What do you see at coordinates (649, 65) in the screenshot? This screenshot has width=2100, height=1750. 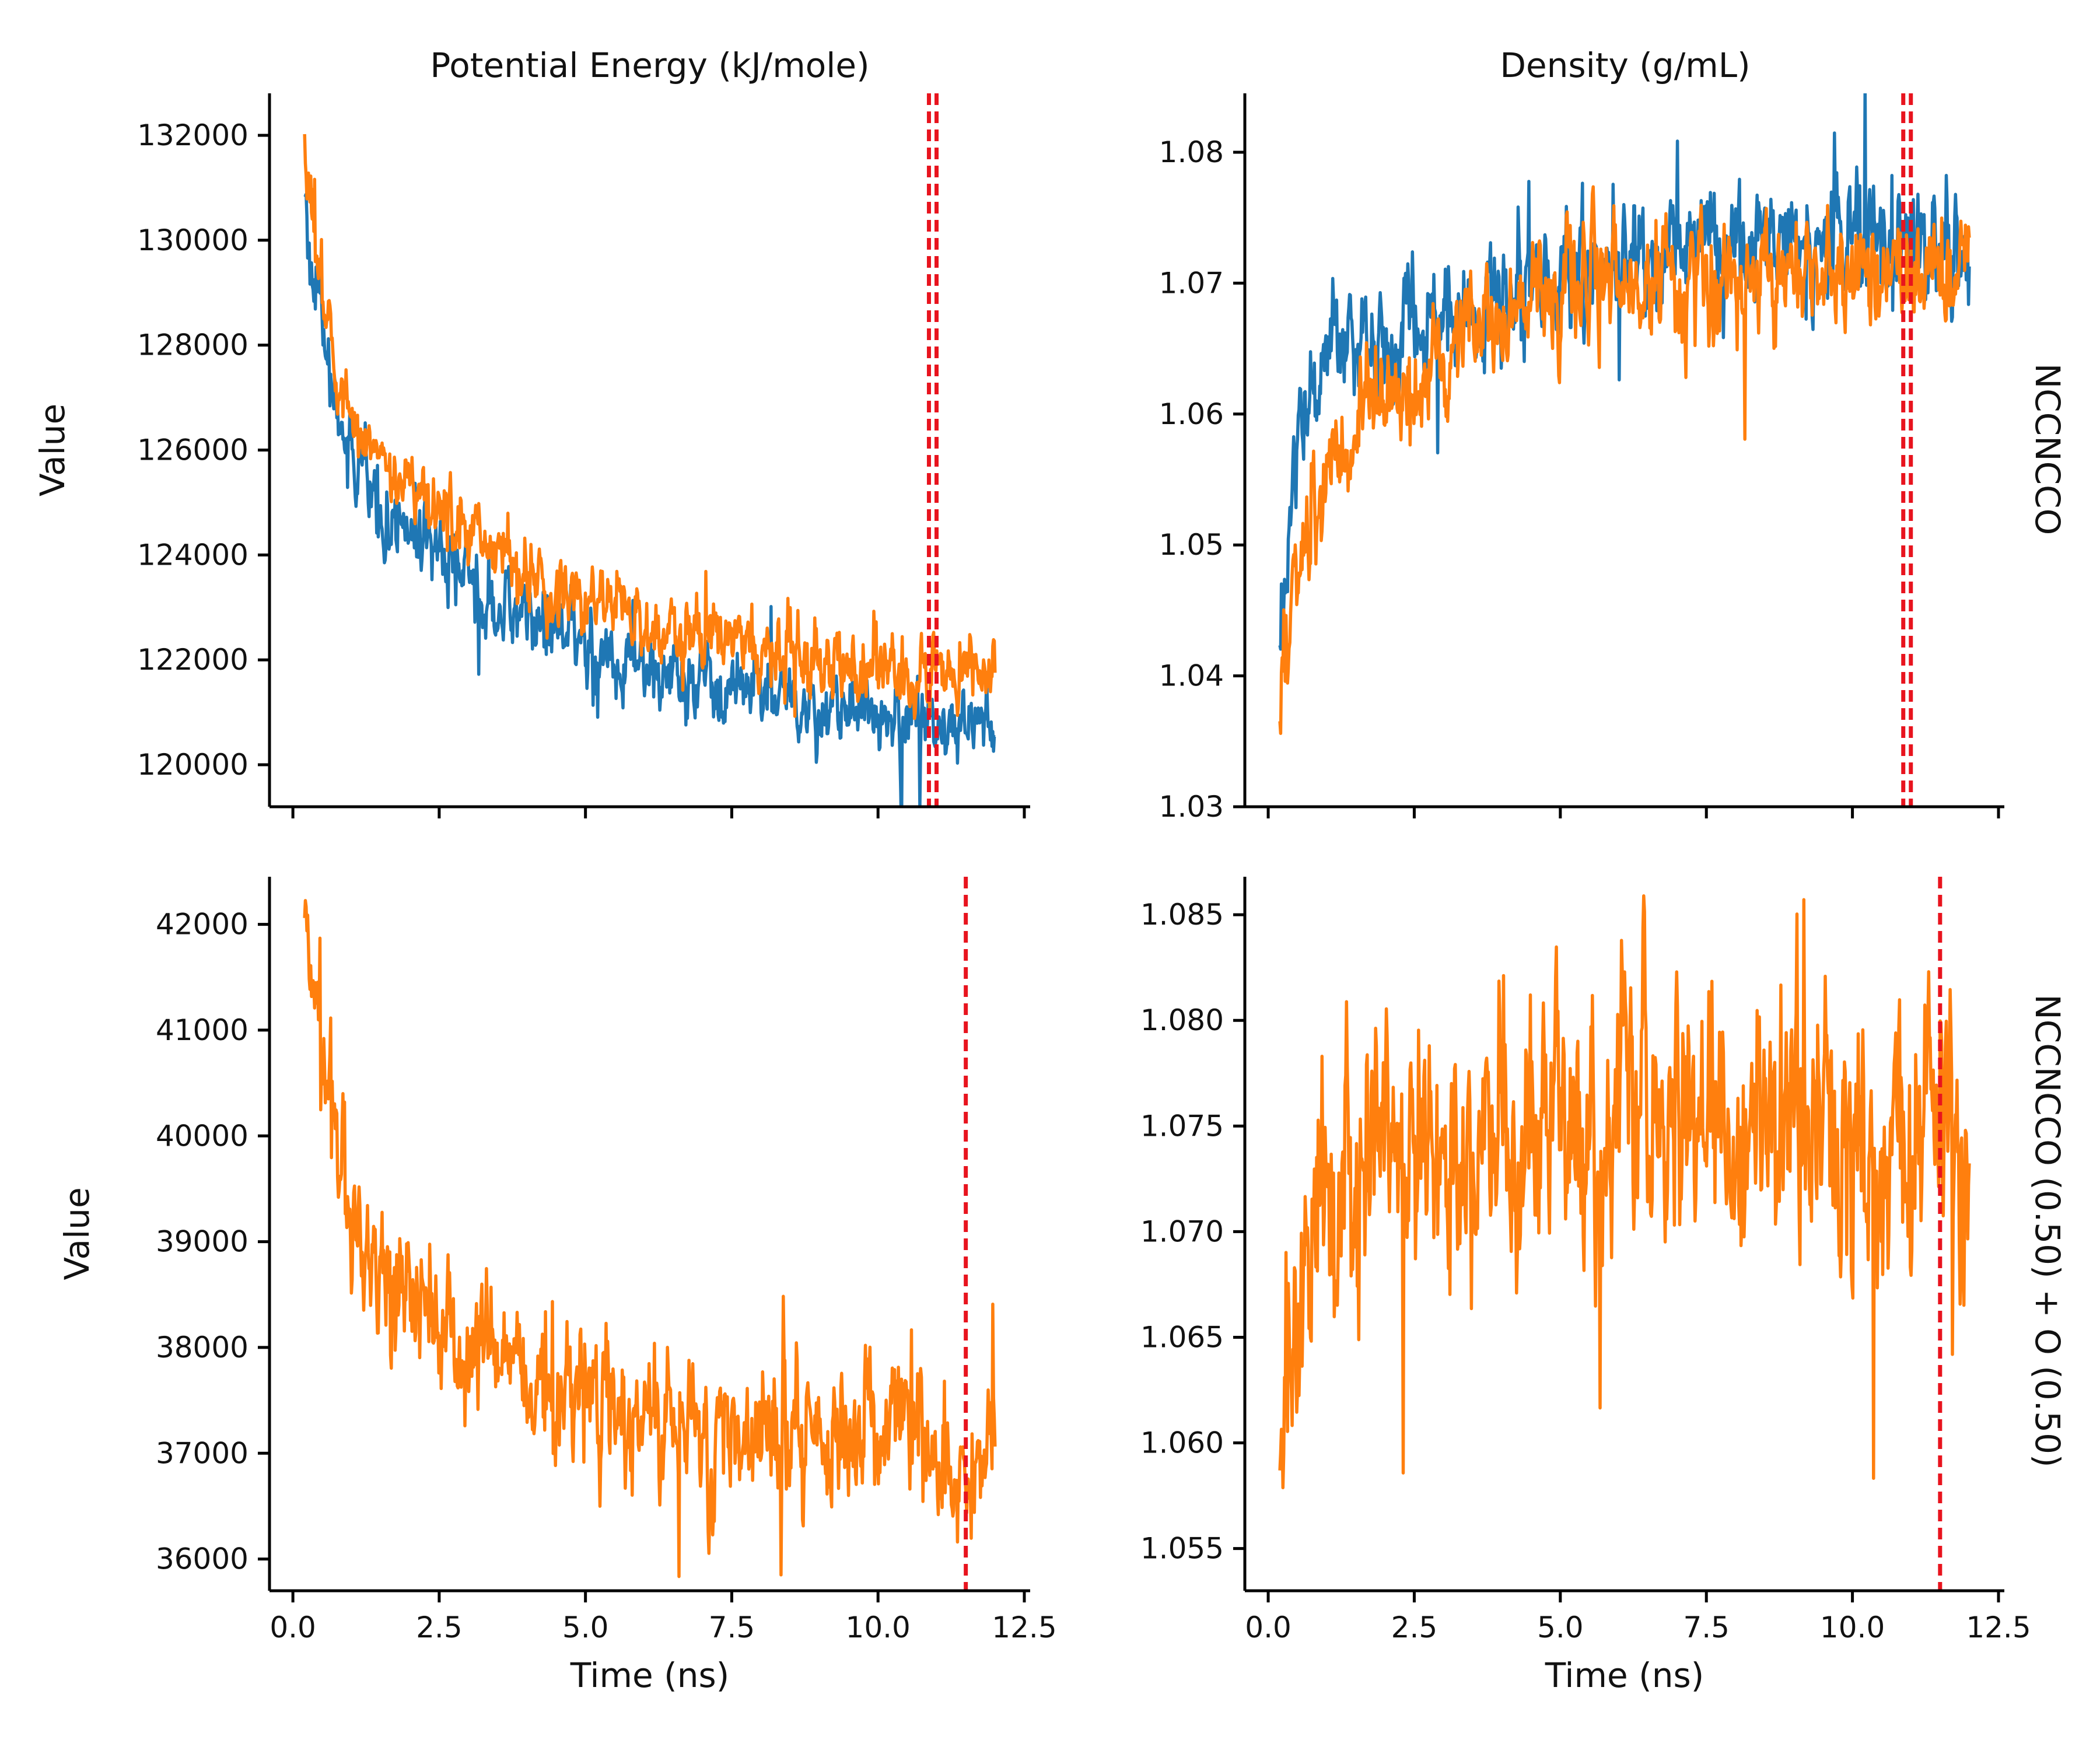 I see `column-title-potential-energy: Potential Energy (kJ/mole)` at bounding box center [649, 65].